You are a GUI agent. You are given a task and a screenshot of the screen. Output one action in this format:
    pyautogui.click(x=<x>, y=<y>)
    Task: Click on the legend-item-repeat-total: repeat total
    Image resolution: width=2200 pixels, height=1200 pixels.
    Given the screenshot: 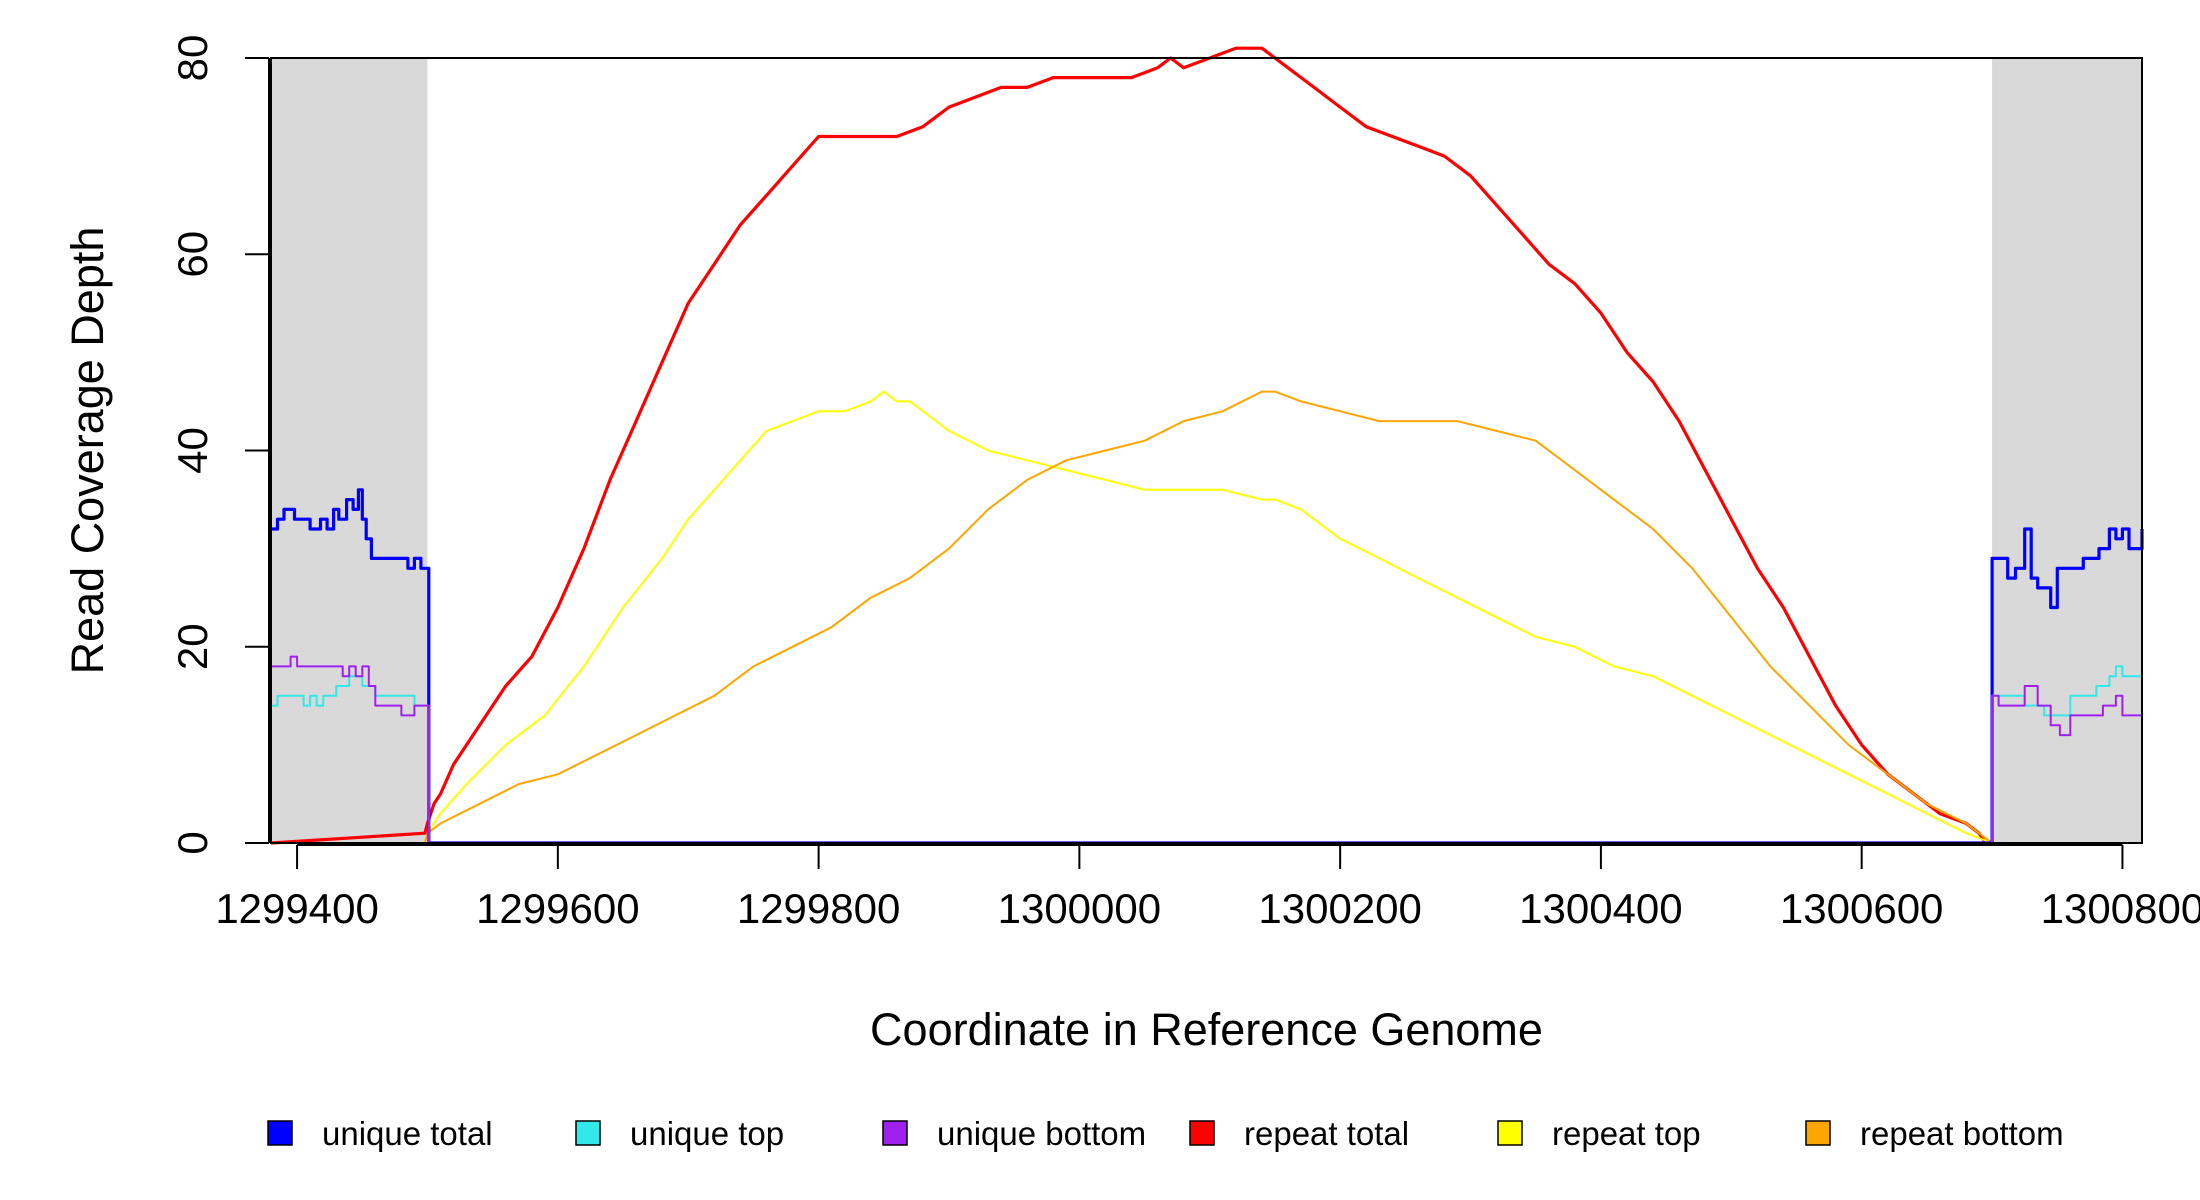 What is the action you would take?
    pyautogui.click(x=1299, y=1133)
    